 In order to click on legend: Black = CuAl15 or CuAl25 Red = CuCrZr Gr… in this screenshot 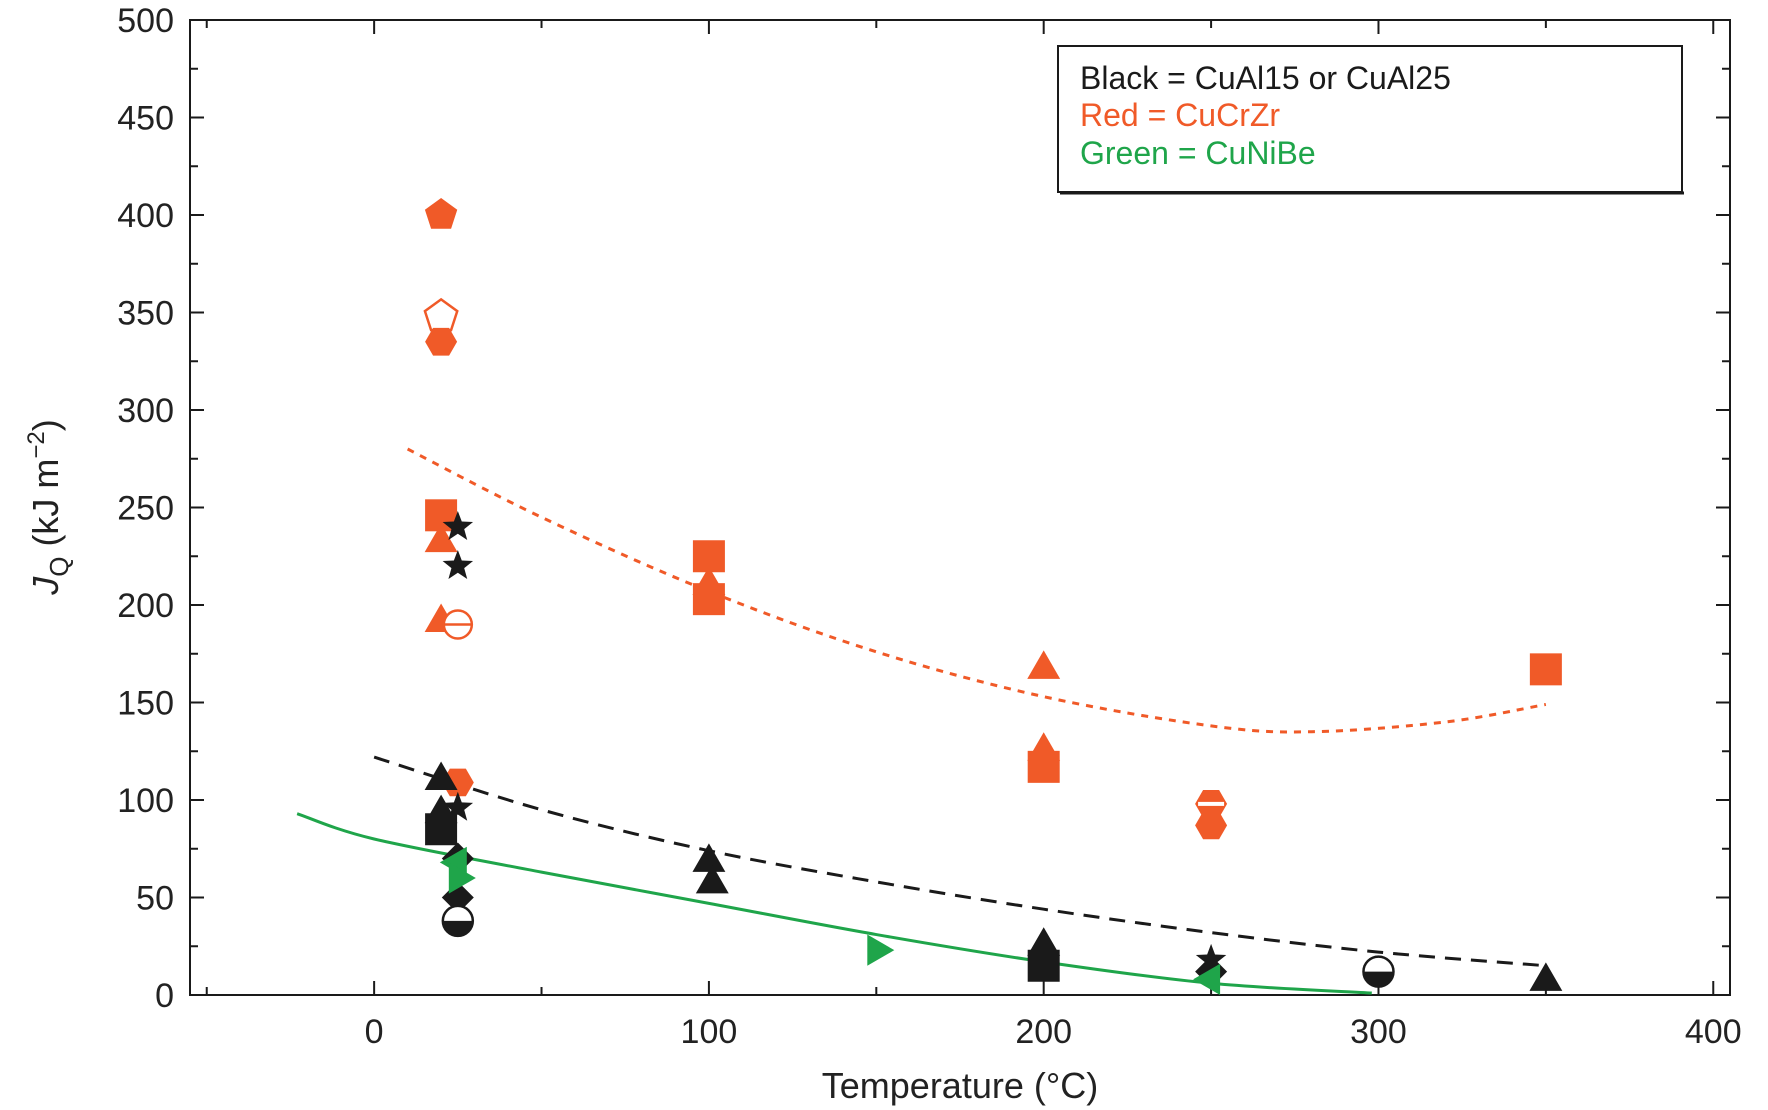, I will do `click(1370, 120)`.